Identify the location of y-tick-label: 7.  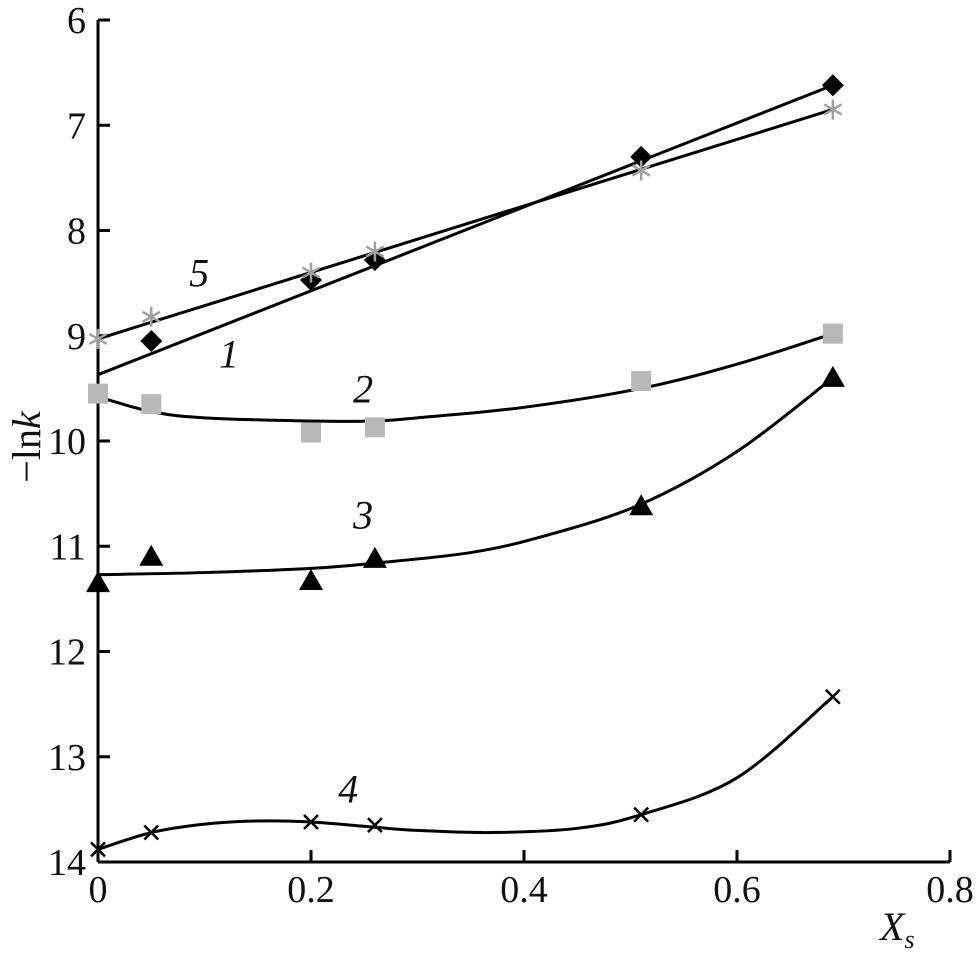
(76, 126).